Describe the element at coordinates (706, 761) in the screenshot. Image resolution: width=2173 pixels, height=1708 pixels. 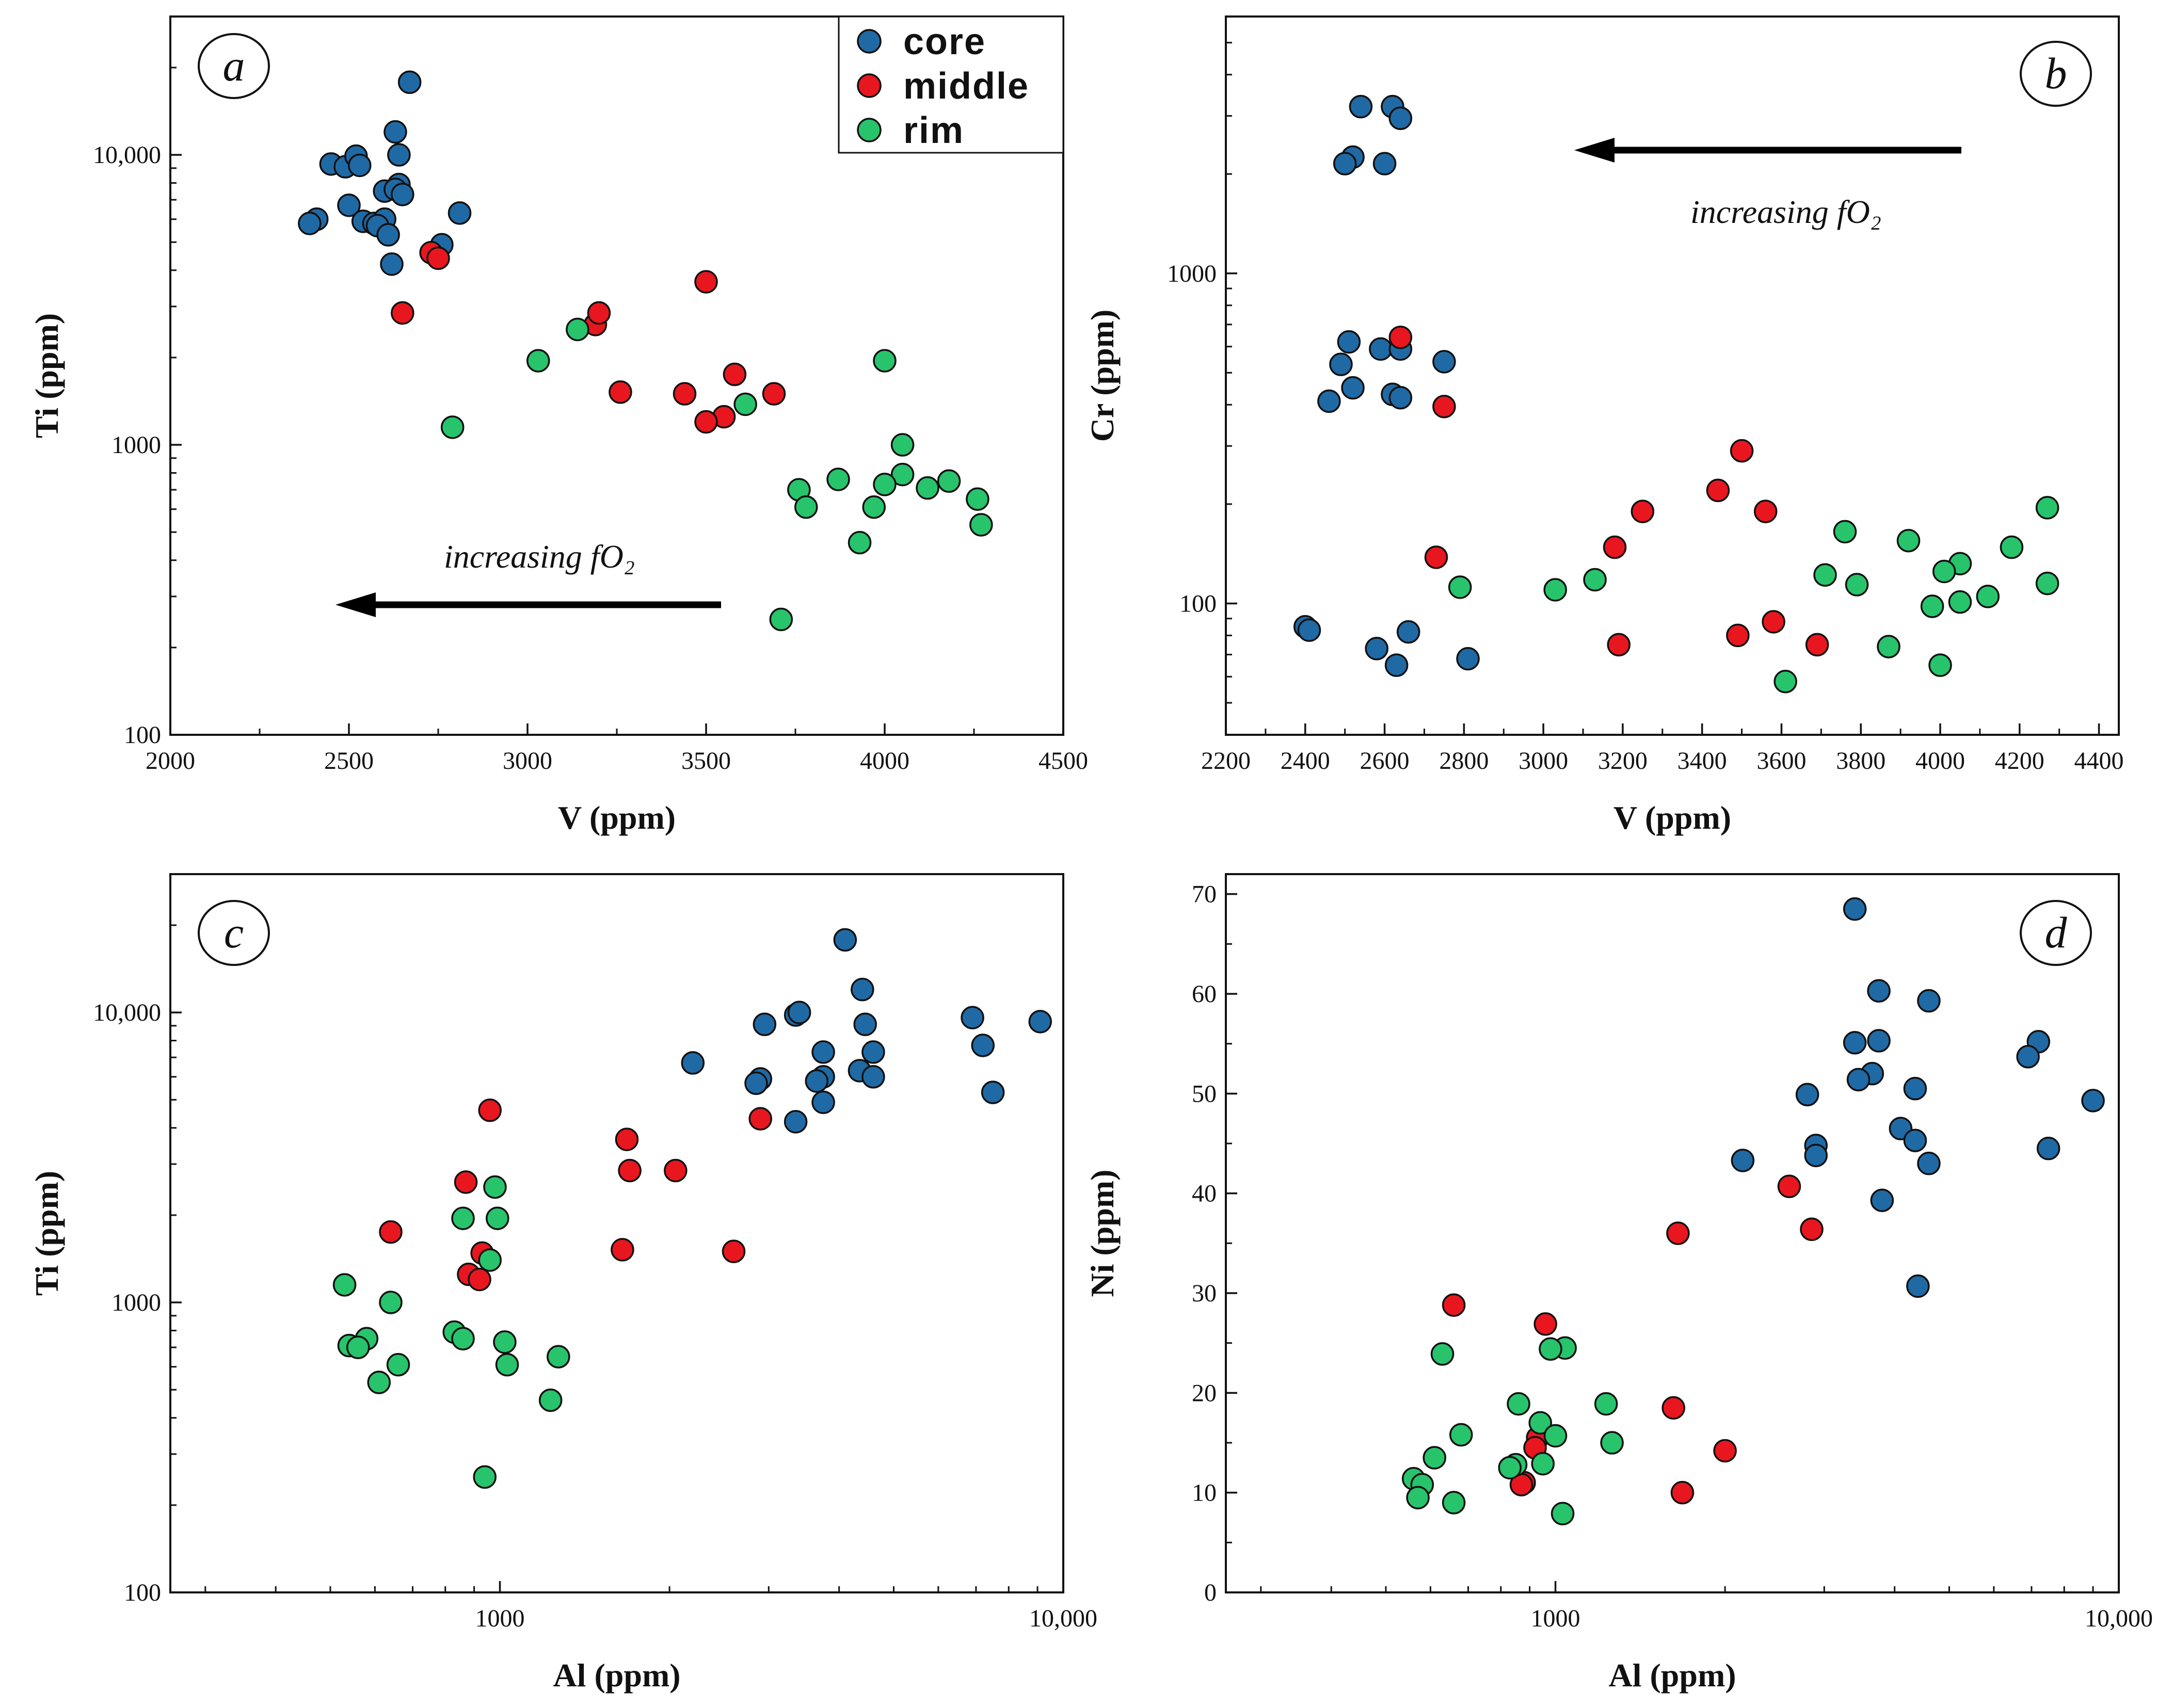
I see `x-tick-label: 3500` at that location.